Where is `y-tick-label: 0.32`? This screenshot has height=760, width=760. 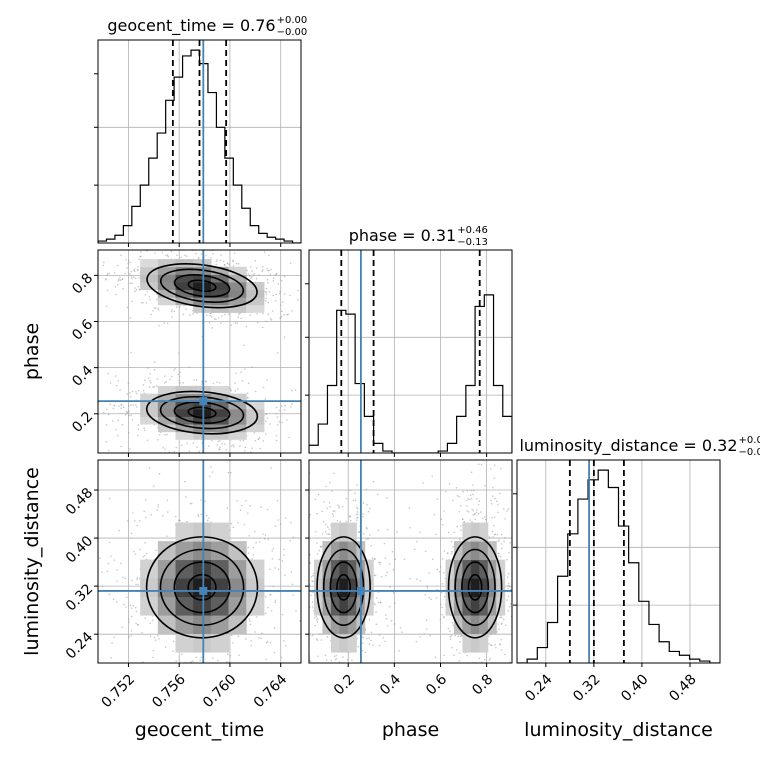
y-tick-label: 0.32 is located at coordinates (79, 597).